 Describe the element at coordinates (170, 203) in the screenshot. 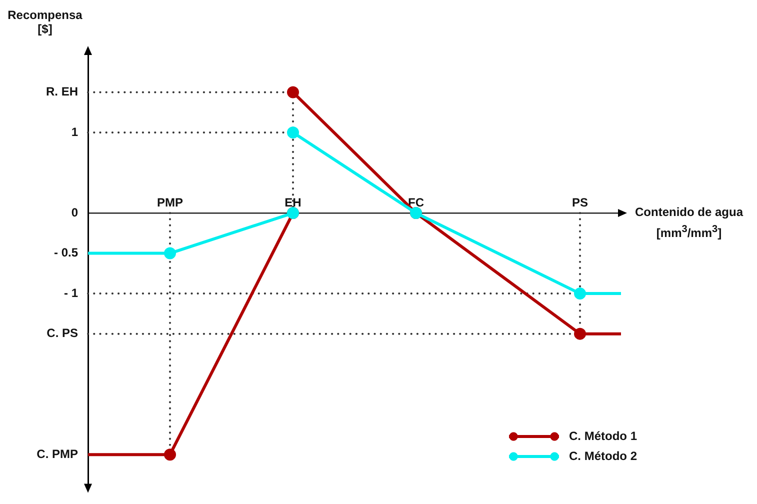

I see `x-tick-label: PMP` at that location.